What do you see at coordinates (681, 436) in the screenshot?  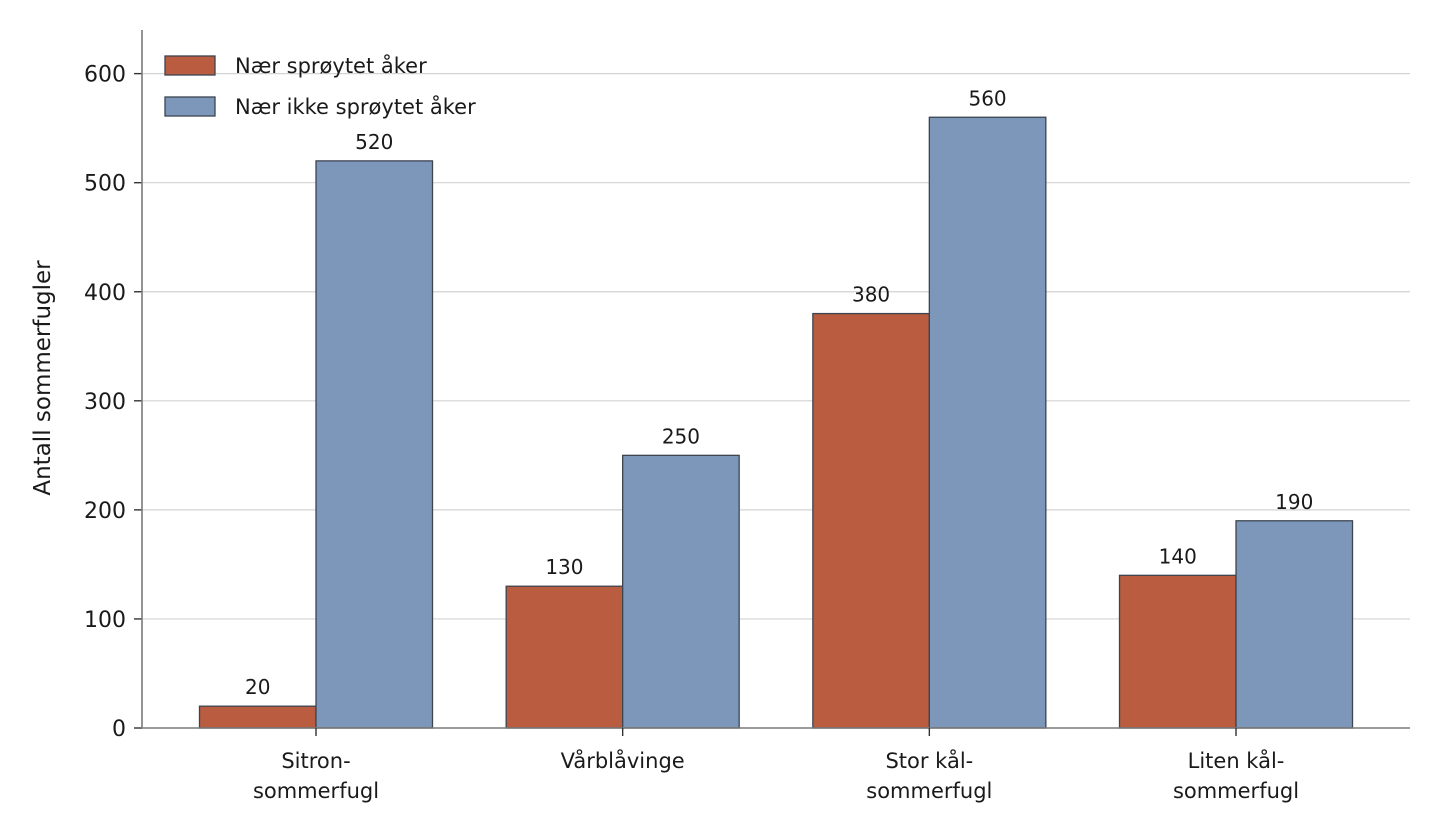 I see `bar-value-label: 250` at bounding box center [681, 436].